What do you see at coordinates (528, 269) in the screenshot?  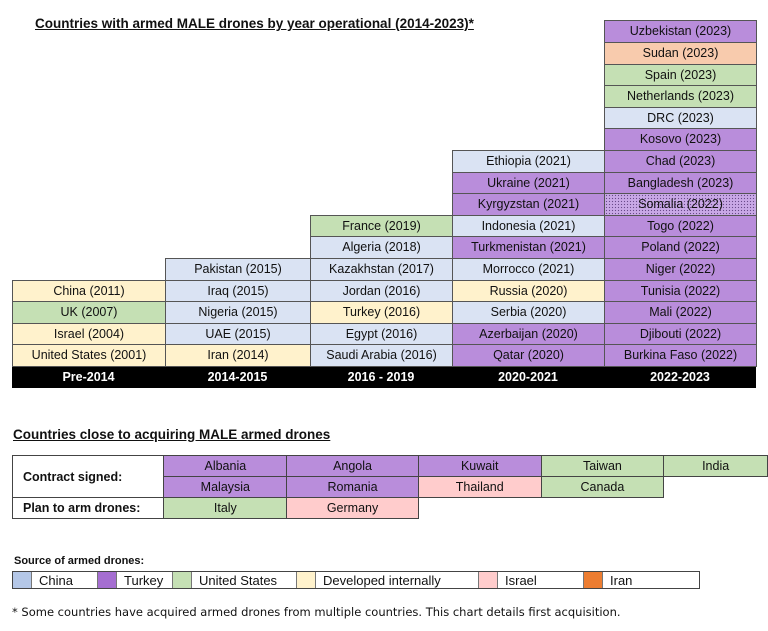 I see `country-cell: Morrocco (2021)` at bounding box center [528, 269].